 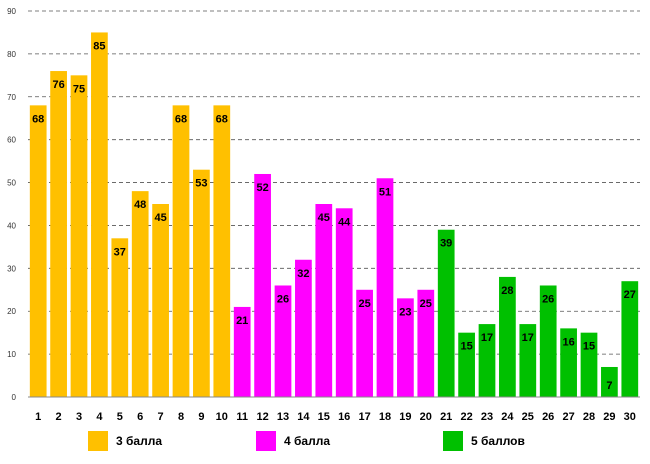 I want to click on x-tick-label: 17, so click(x=364, y=417).